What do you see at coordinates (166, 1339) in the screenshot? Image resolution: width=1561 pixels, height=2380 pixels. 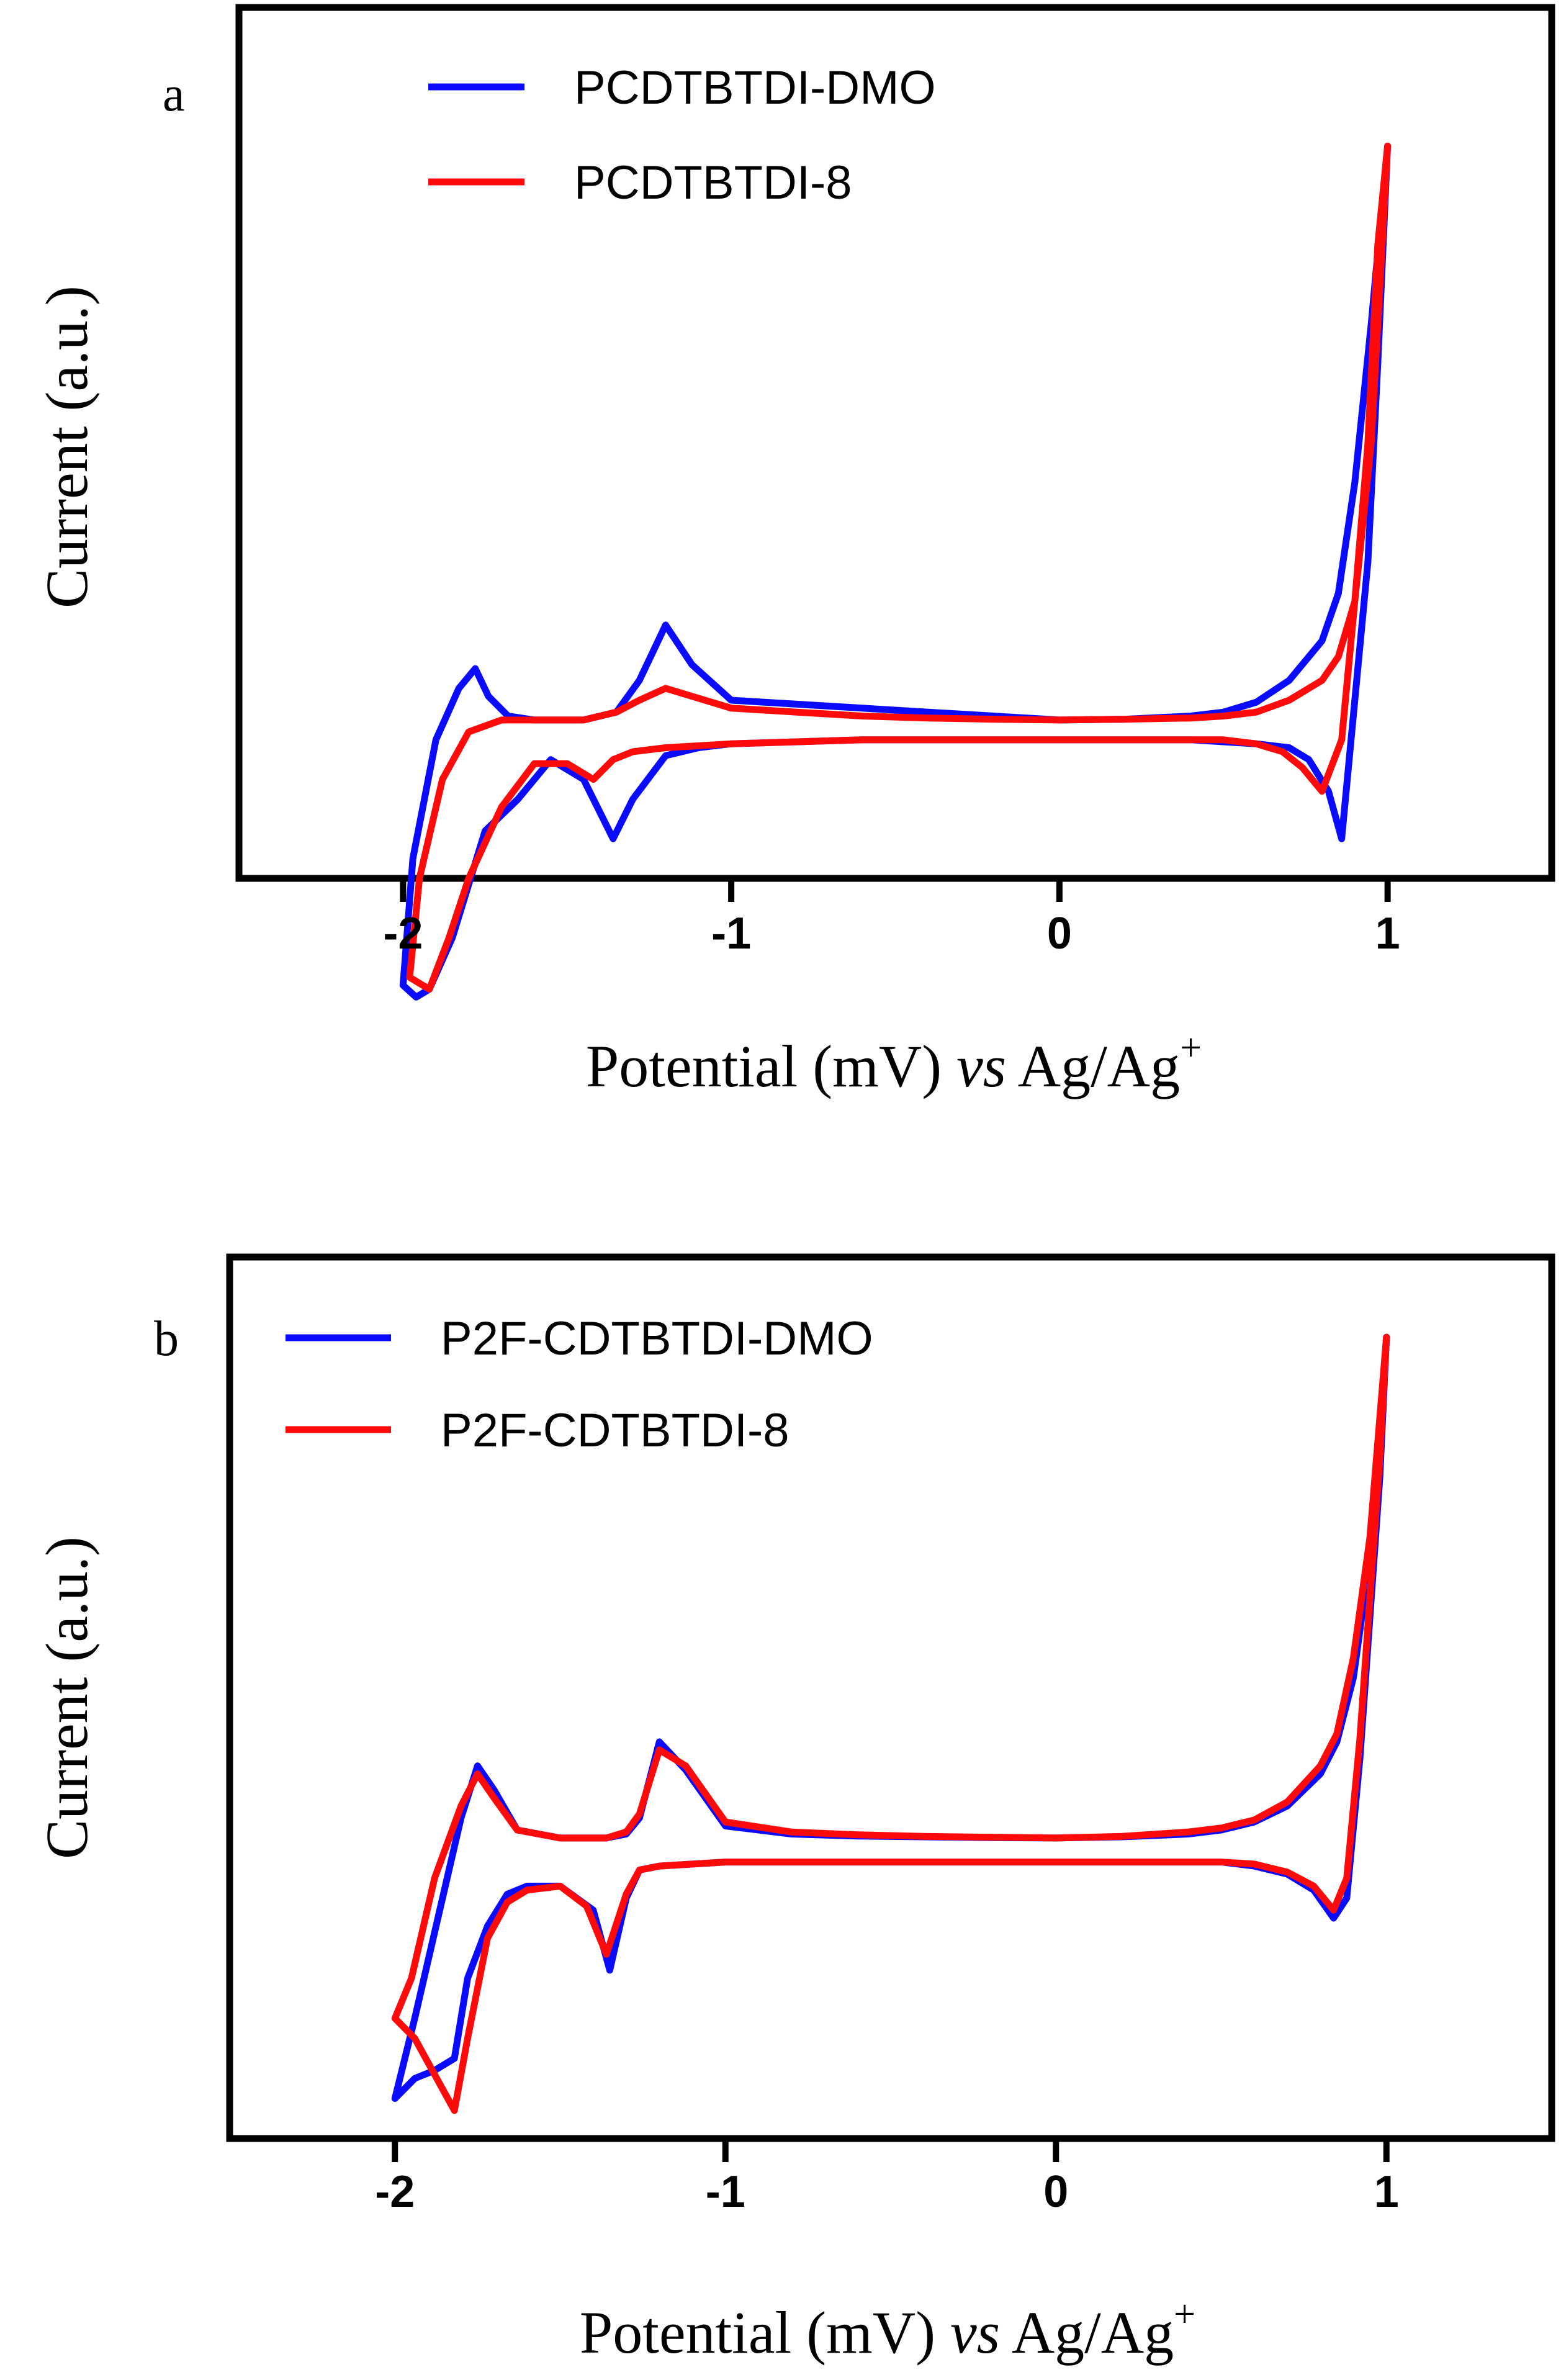 I see `panel-letter-b: b` at bounding box center [166, 1339].